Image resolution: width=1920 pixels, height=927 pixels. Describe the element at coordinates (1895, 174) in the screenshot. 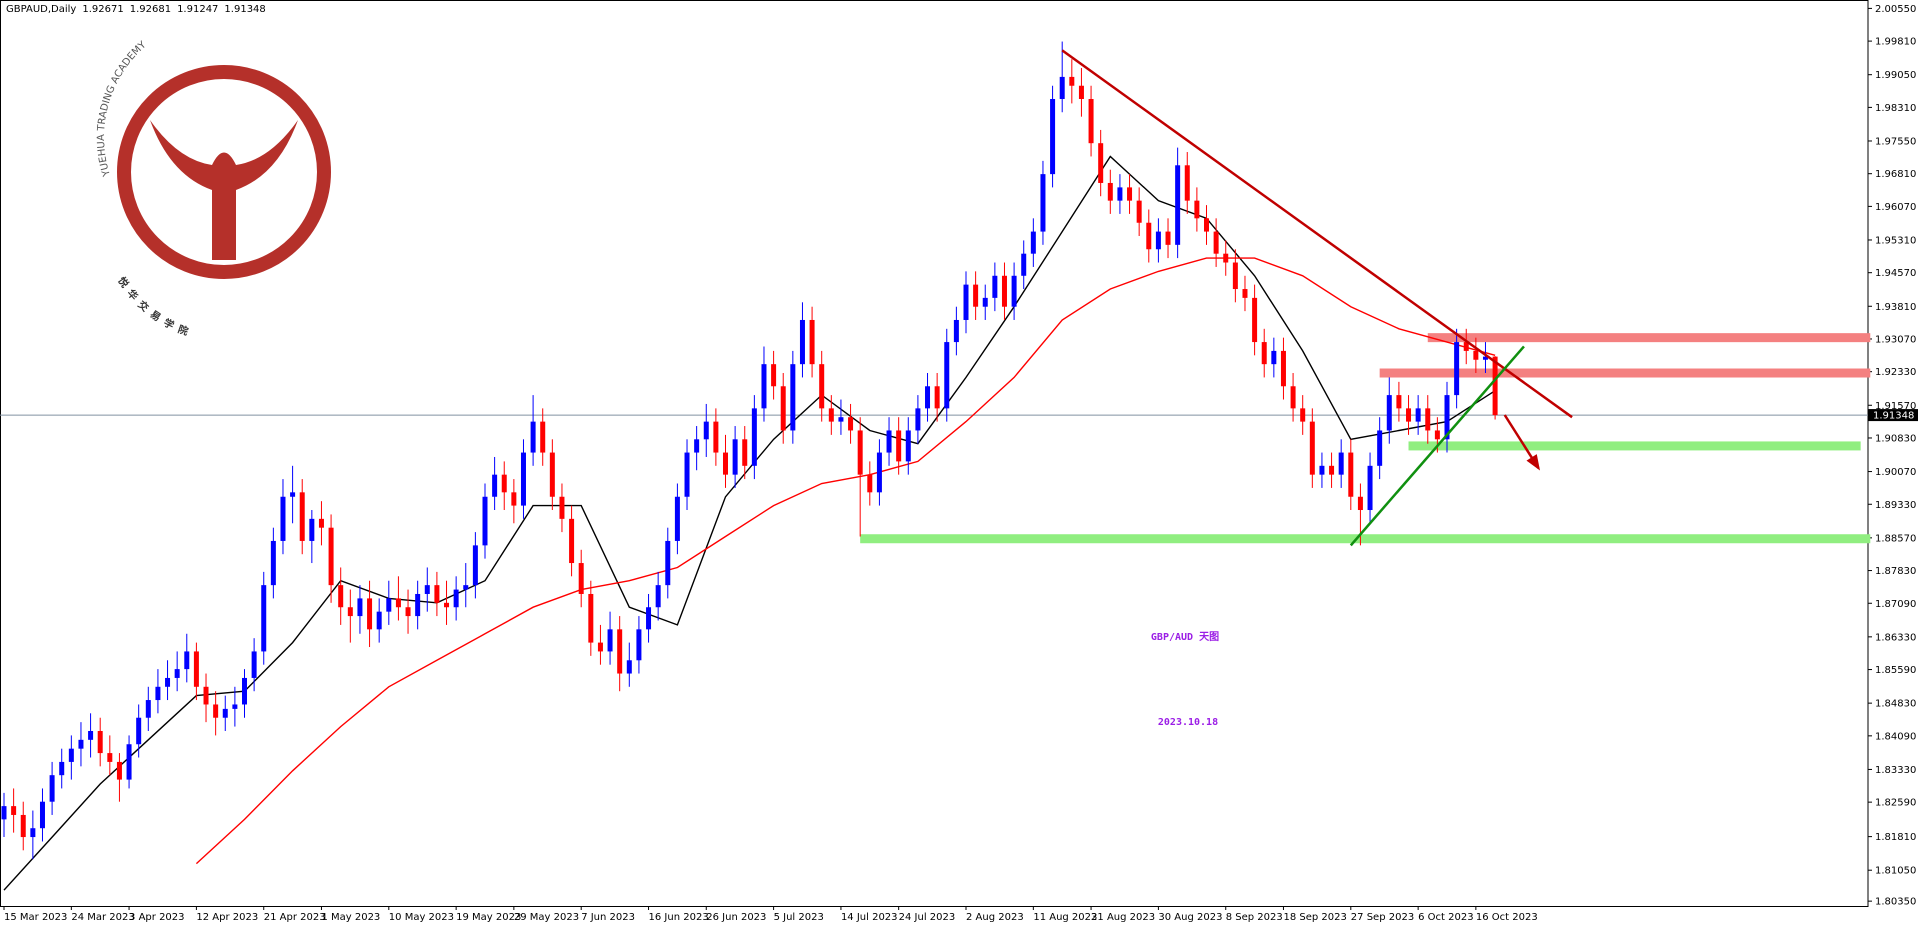

I see `y-tick-label: 1.96810` at that location.